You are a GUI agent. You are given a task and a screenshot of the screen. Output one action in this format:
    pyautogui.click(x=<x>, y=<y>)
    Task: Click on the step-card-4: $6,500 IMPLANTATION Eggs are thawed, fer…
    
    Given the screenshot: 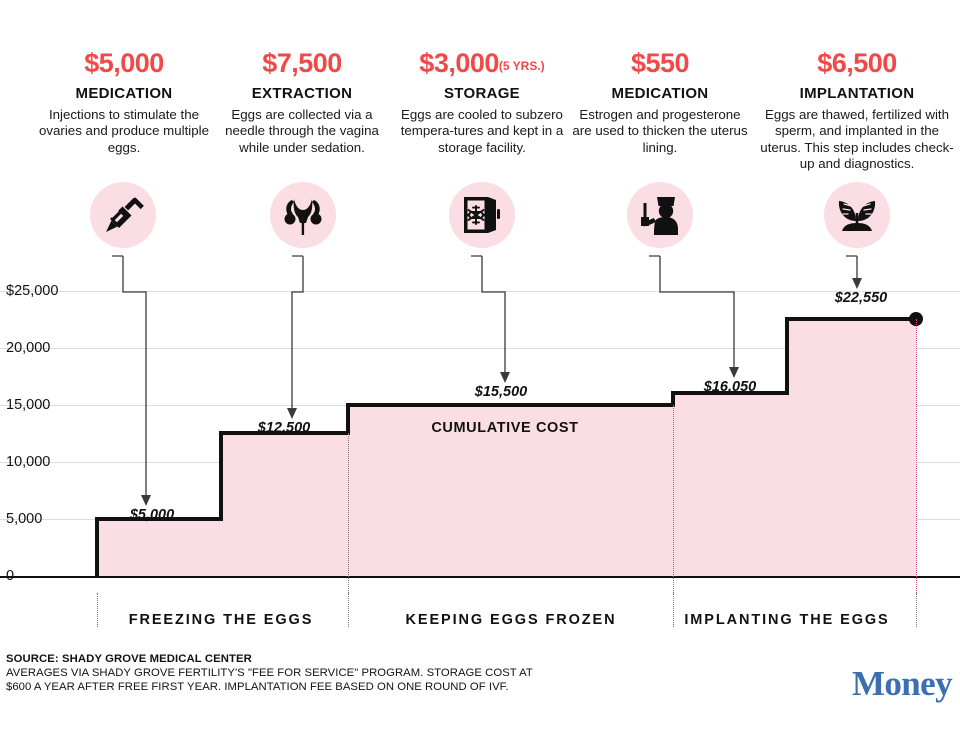 What is the action you would take?
    pyautogui.click(x=857, y=110)
    